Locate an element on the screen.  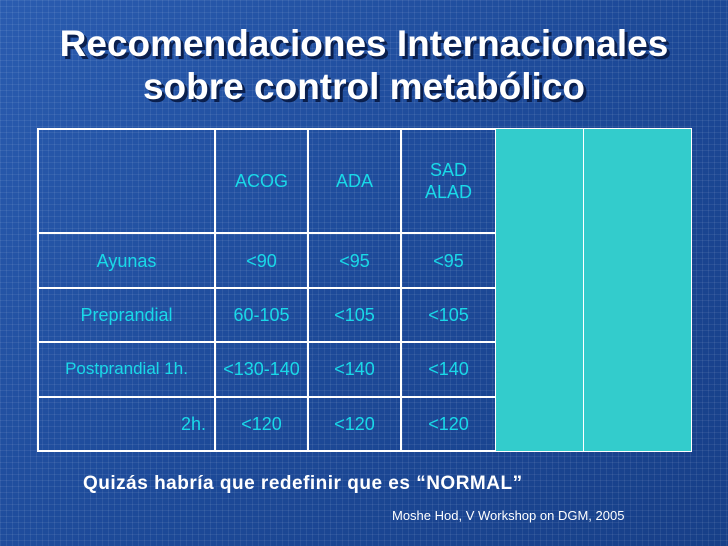
header-cell-empty is located at coordinates (126, 181).